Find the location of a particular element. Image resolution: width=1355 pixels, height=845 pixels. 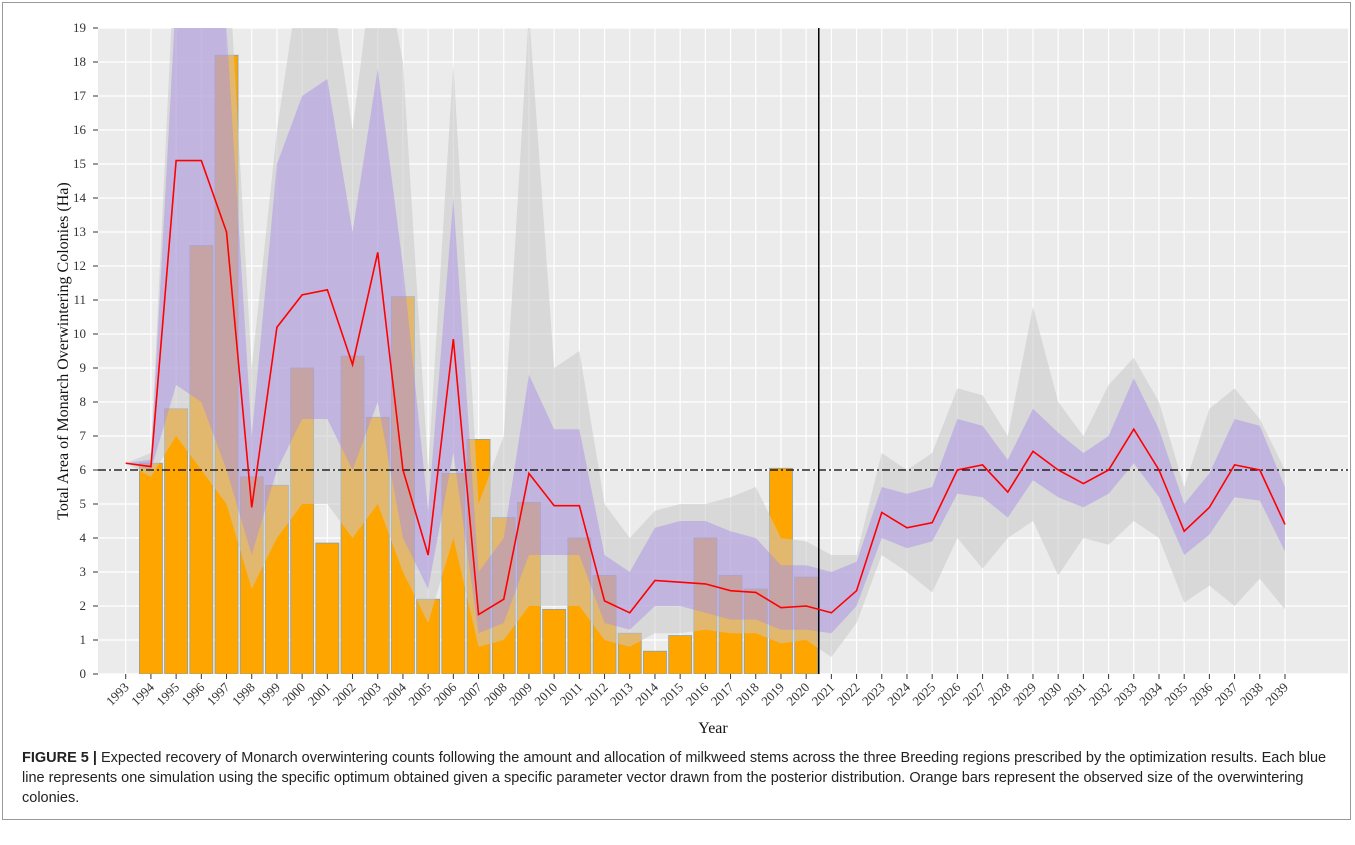

x-tick-label: 2001 is located at coordinates (318, 694).